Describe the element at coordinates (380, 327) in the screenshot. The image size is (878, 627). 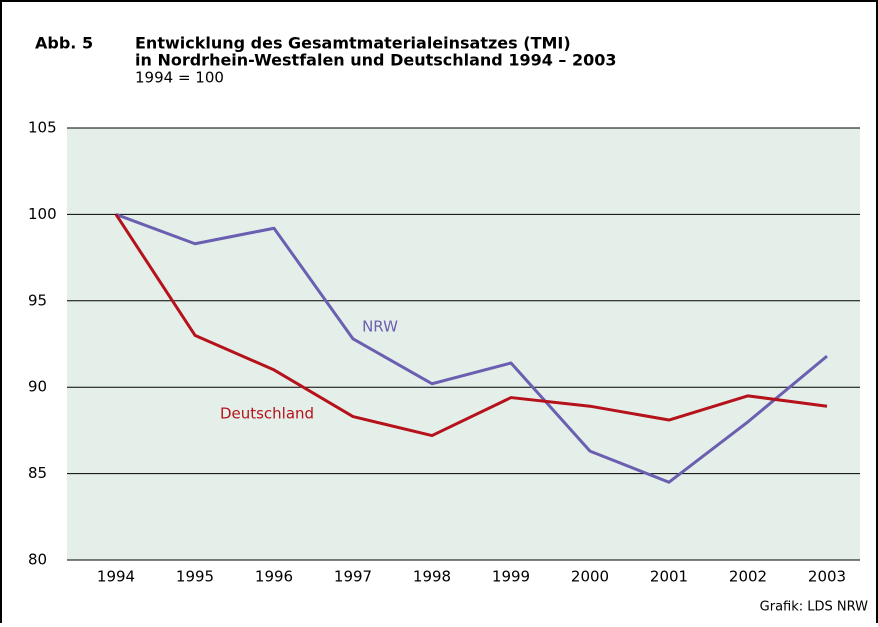
I see `series-label: NRW` at that location.